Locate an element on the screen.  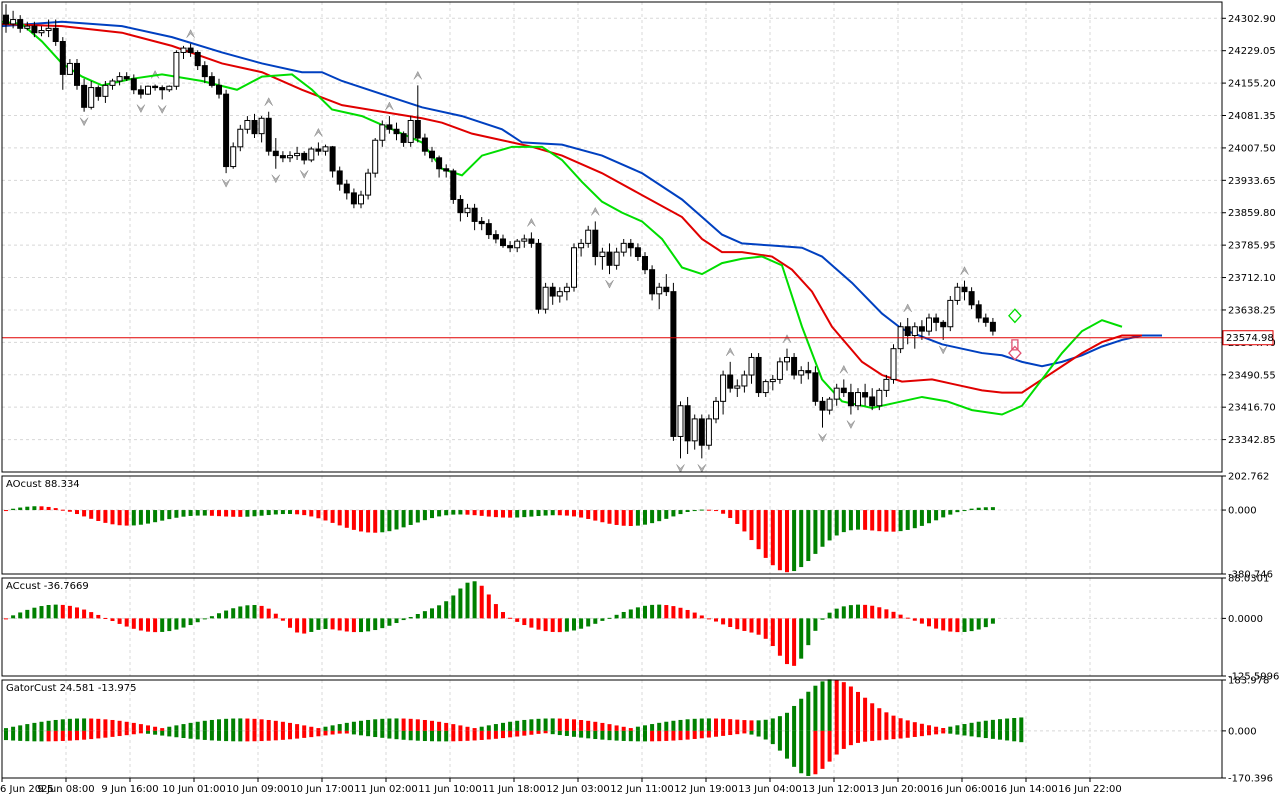
ac-panel: ACcust -36.7669 is located at coordinates (499, 623).